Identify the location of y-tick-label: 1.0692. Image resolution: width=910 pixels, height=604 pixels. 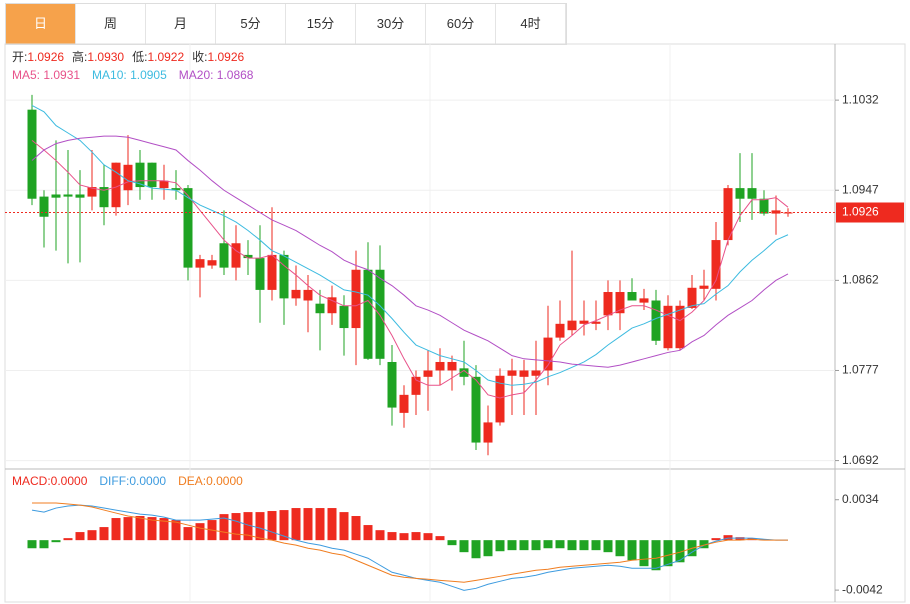
(860, 460).